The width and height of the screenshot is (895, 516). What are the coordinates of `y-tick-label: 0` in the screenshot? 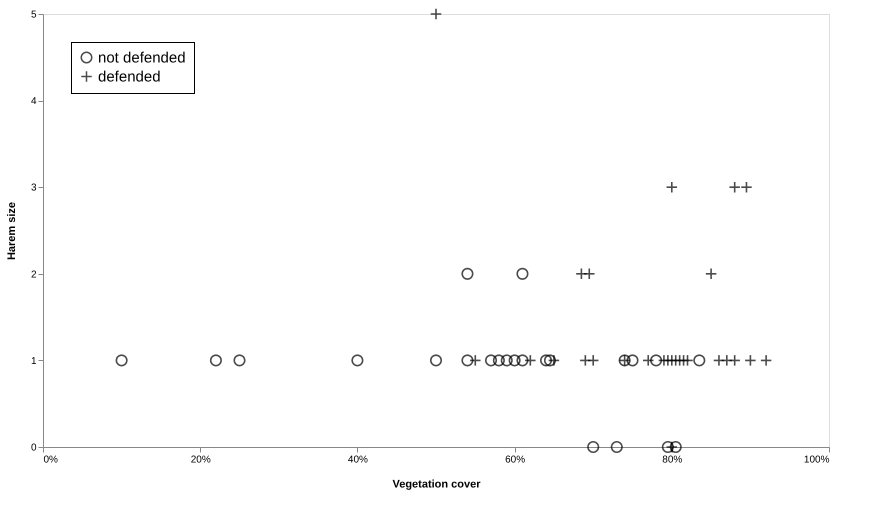 It's located at (33, 448).